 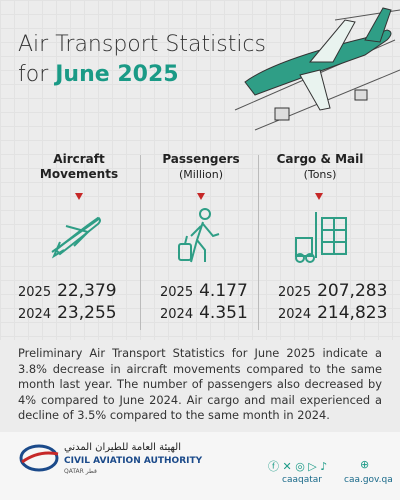 What do you see at coordinates (320, 167) in the screenshot?
I see `column-header: Cargo & Mail (Tons)` at bounding box center [320, 167].